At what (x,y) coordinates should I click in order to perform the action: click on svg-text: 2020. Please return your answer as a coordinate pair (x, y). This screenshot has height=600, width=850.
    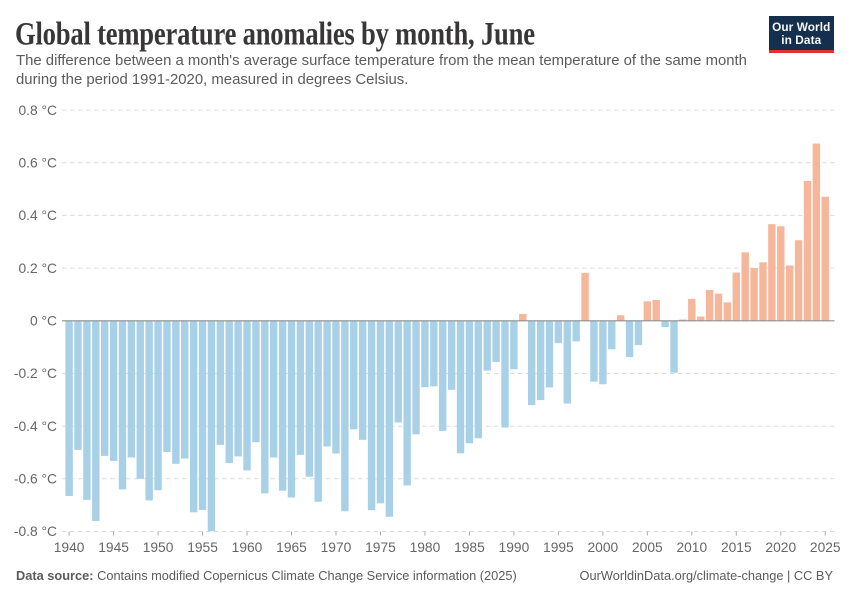
    Looking at the image, I should click on (780, 547).